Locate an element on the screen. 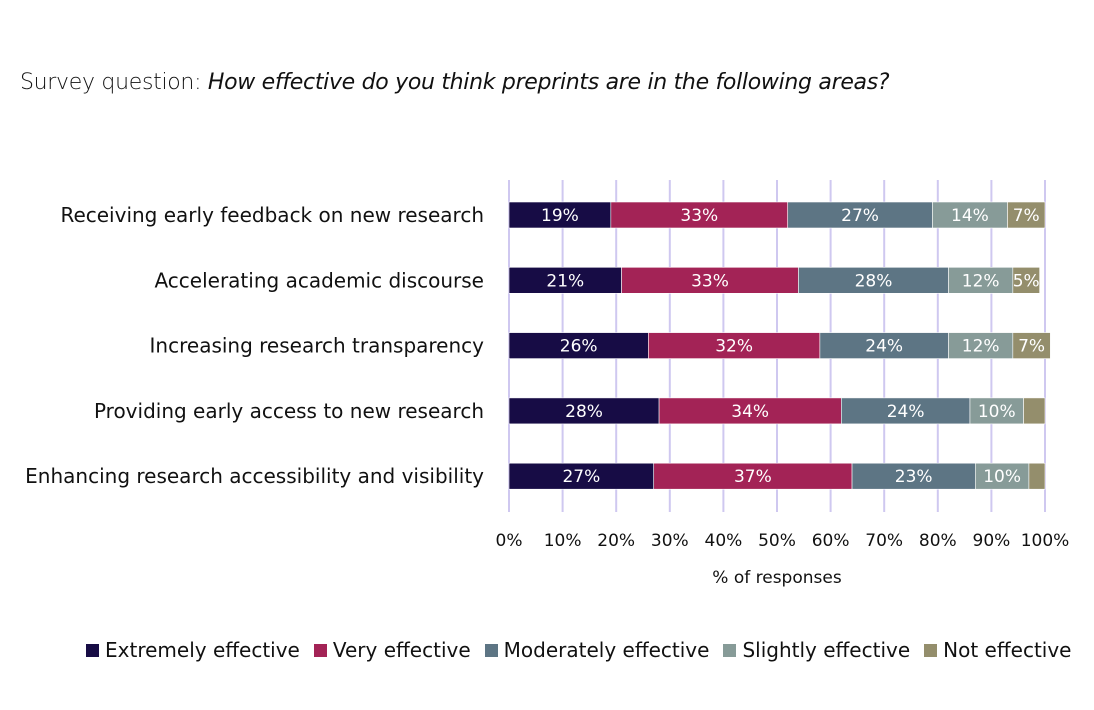  category-label: Increasing research transparency is located at coordinates (317, 346).